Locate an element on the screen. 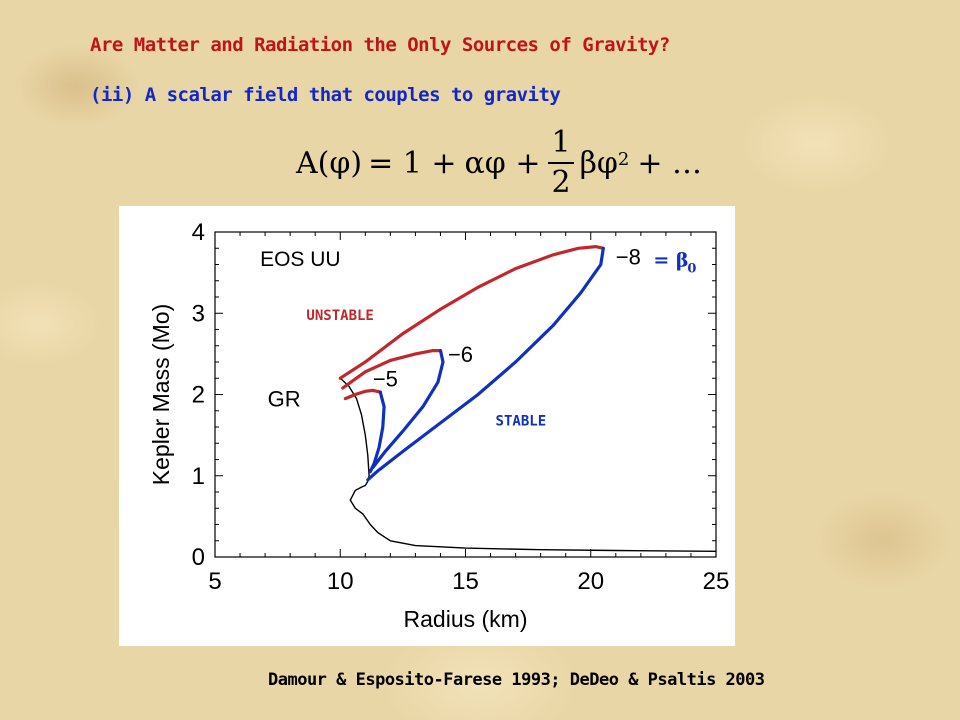  gr-curve is located at coordinates (528, 464).